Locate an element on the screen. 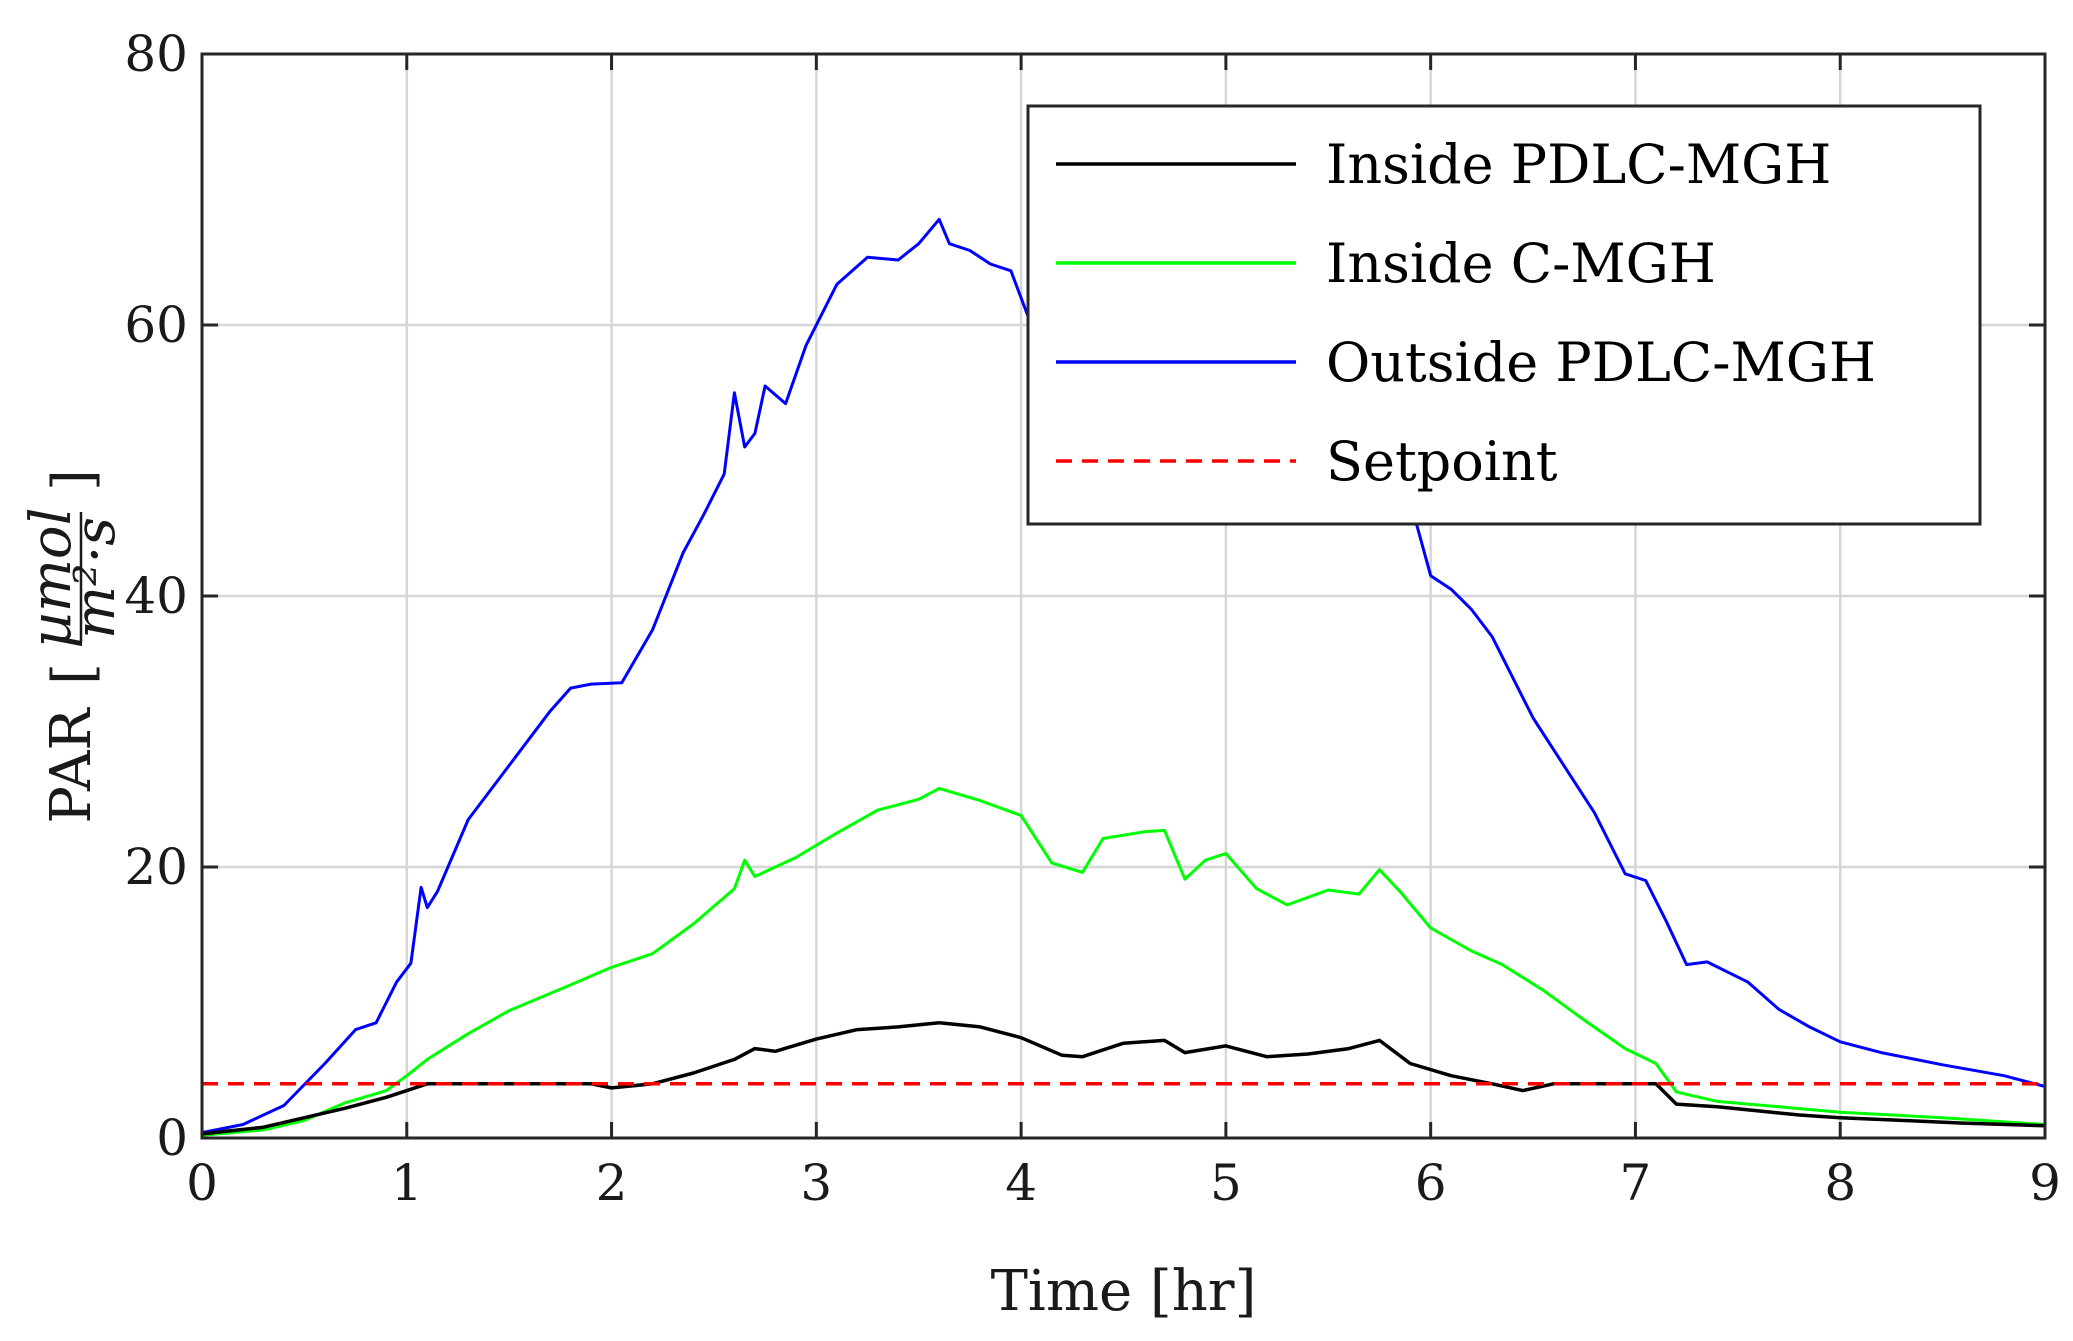 The image size is (2073, 1341). y-axis-unit-numerator: µmol is located at coordinates (51, 577).